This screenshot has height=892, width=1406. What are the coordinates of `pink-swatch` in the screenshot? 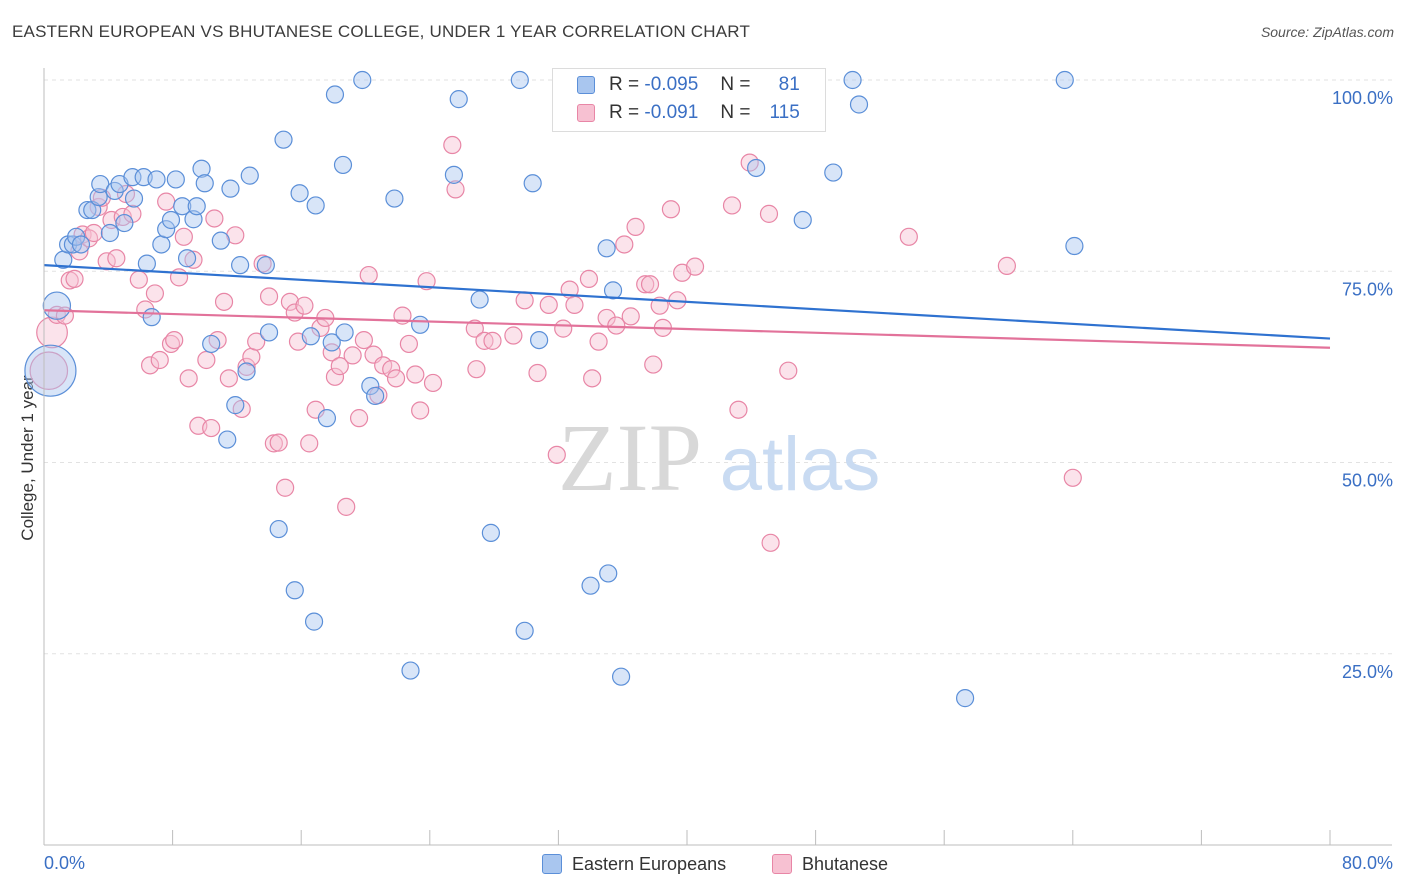 It's located at (782, 864).